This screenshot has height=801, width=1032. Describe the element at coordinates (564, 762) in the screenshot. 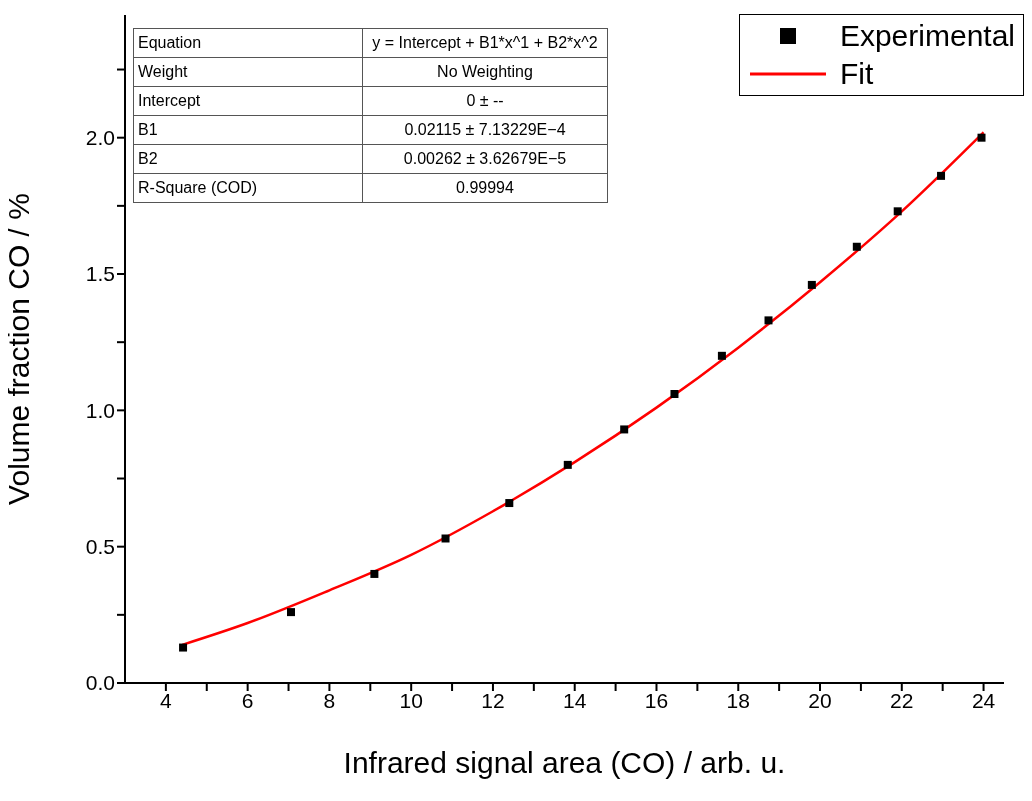

I see `x-axis-title: Infrared signal area (CO) / arb. u.` at that location.